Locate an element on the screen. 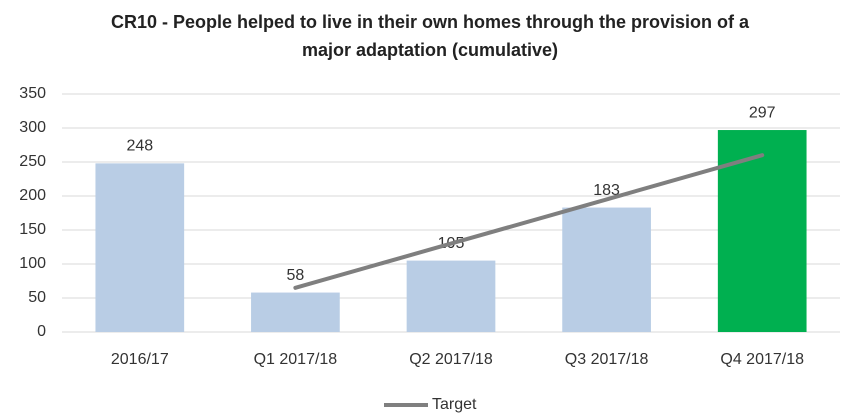 The width and height of the screenshot is (846, 414). y-tick-label: 0 is located at coordinates (41, 331).